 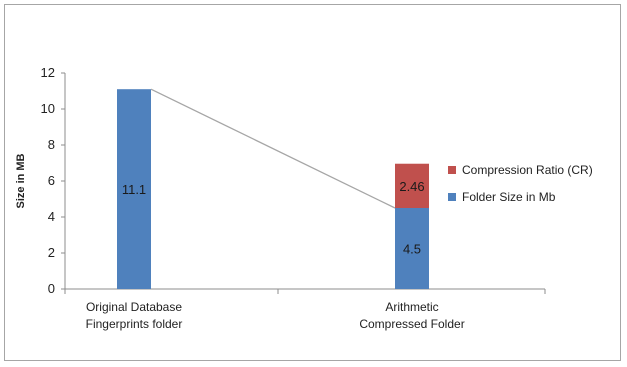 I want to click on y-tick-label: 2, so click(x=51, y=252).